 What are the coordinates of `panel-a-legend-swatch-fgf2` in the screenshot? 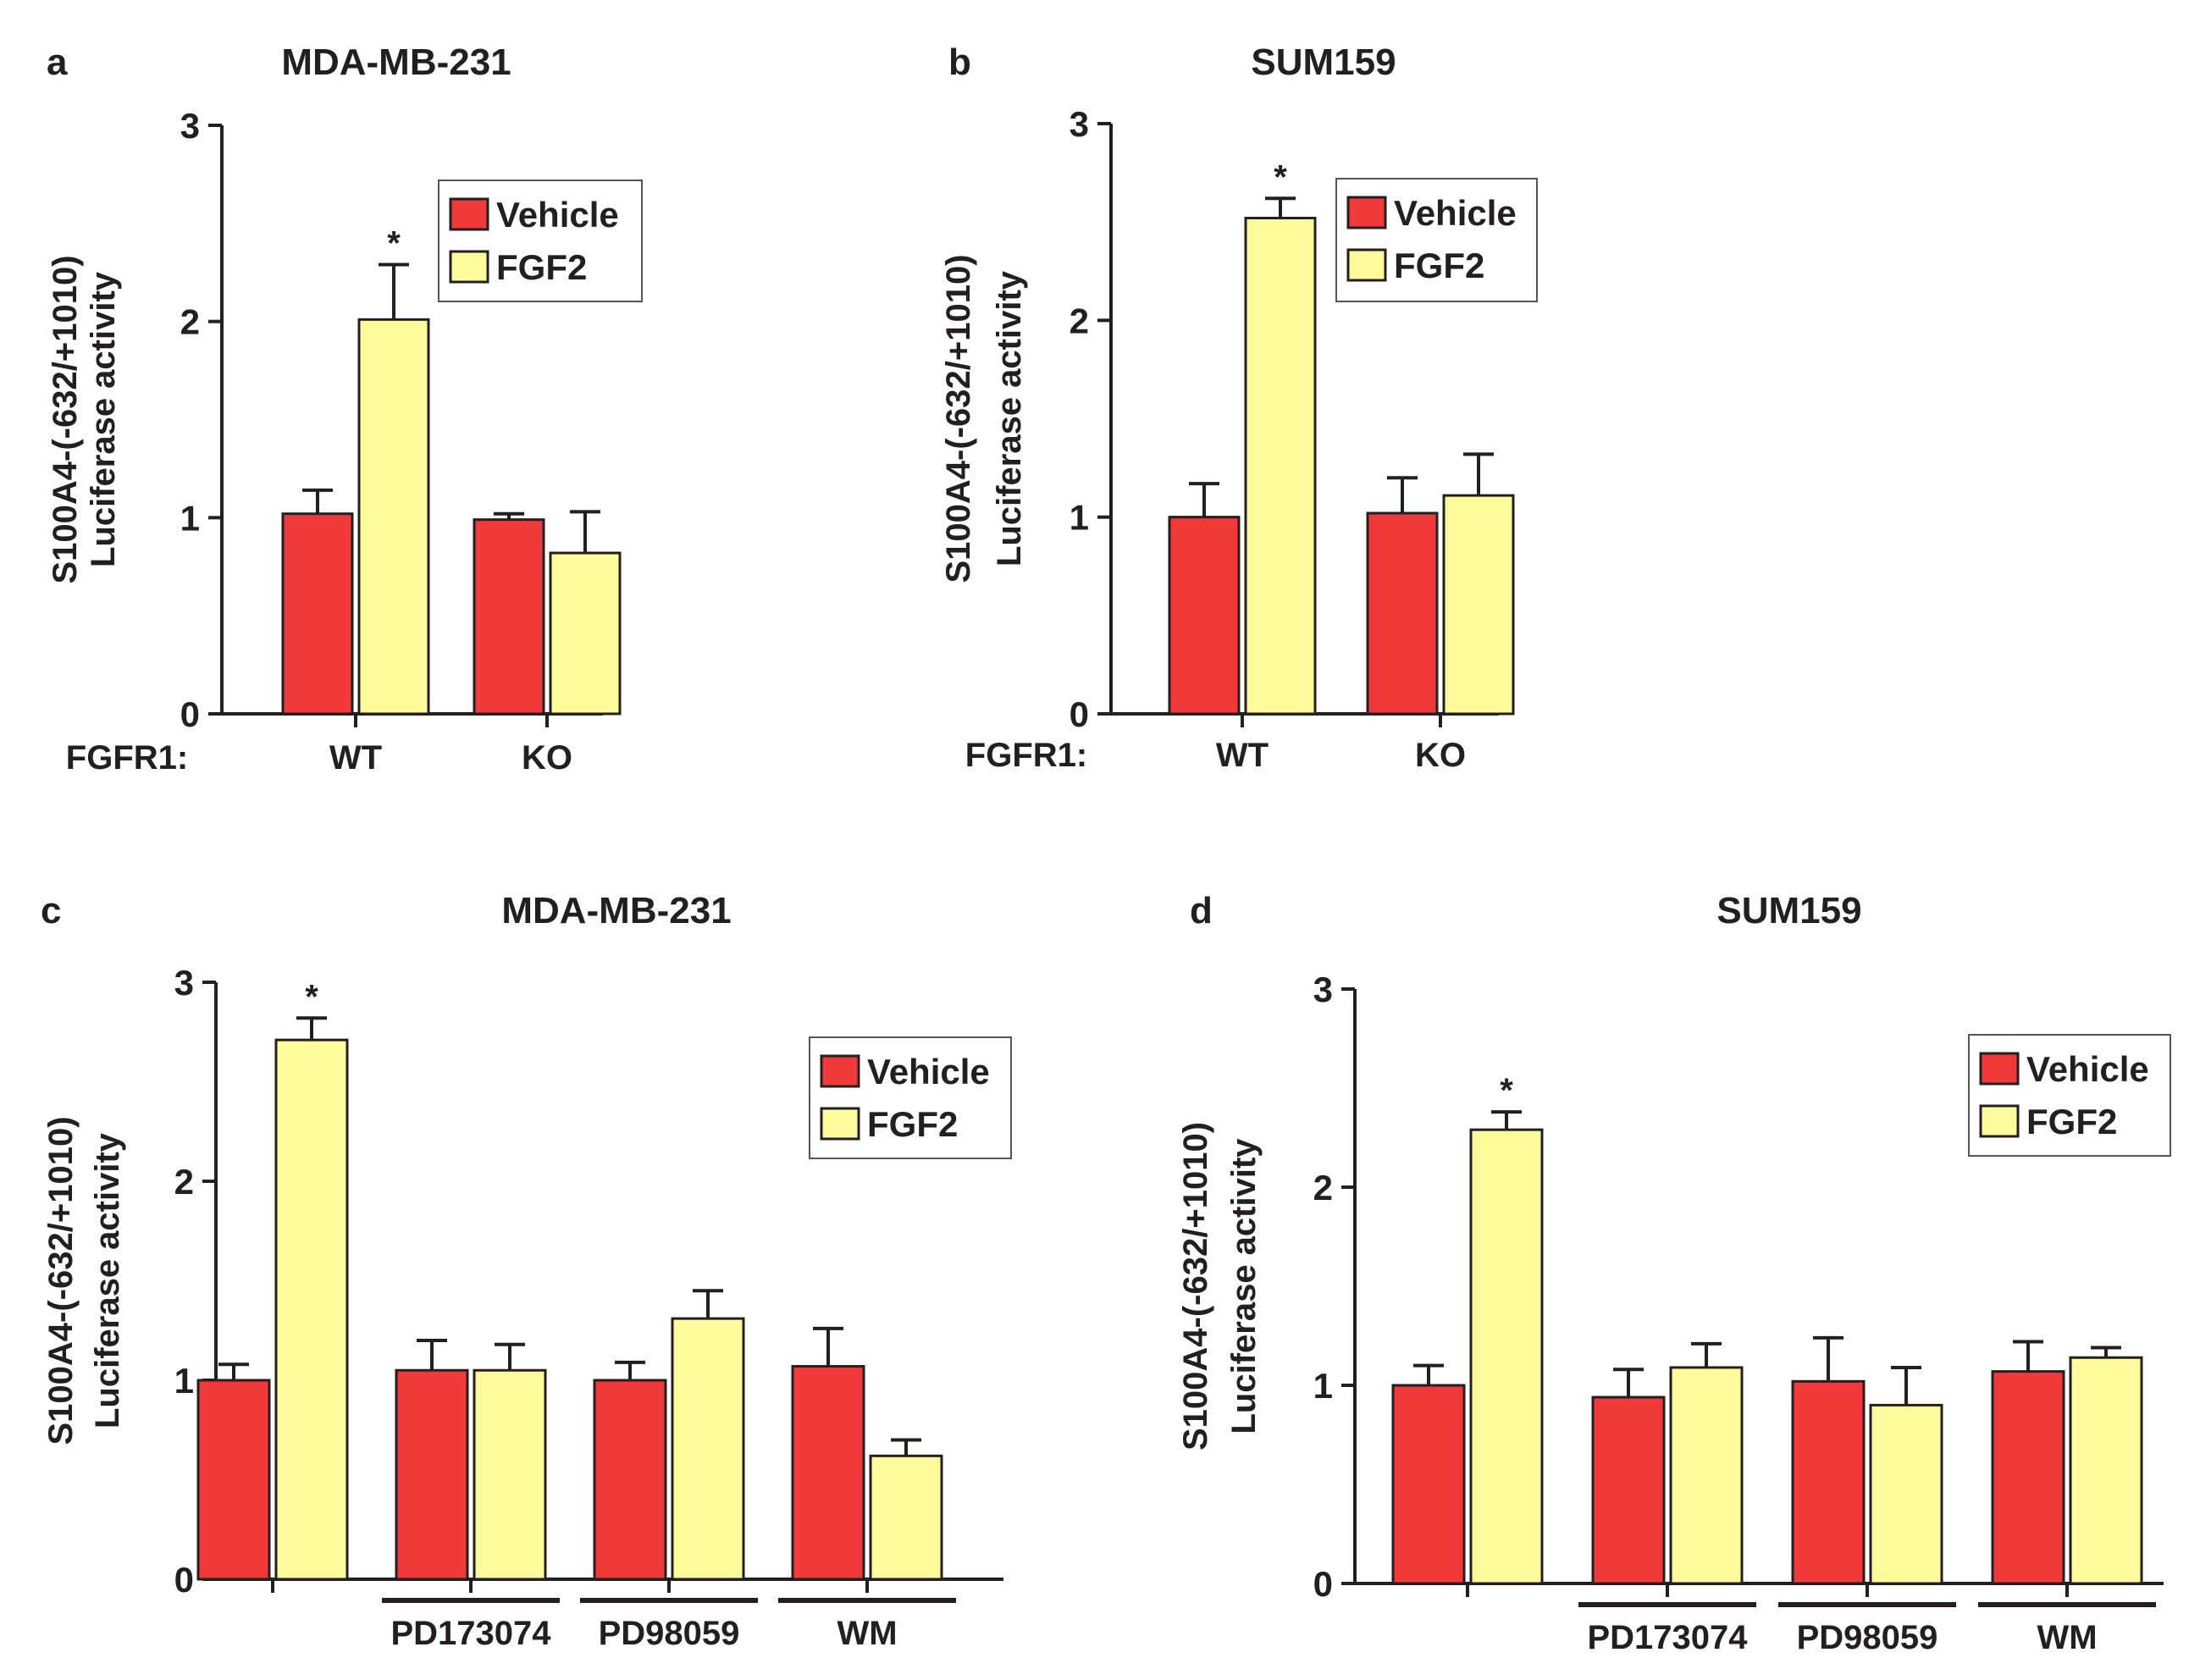 It's located at (469, 267).